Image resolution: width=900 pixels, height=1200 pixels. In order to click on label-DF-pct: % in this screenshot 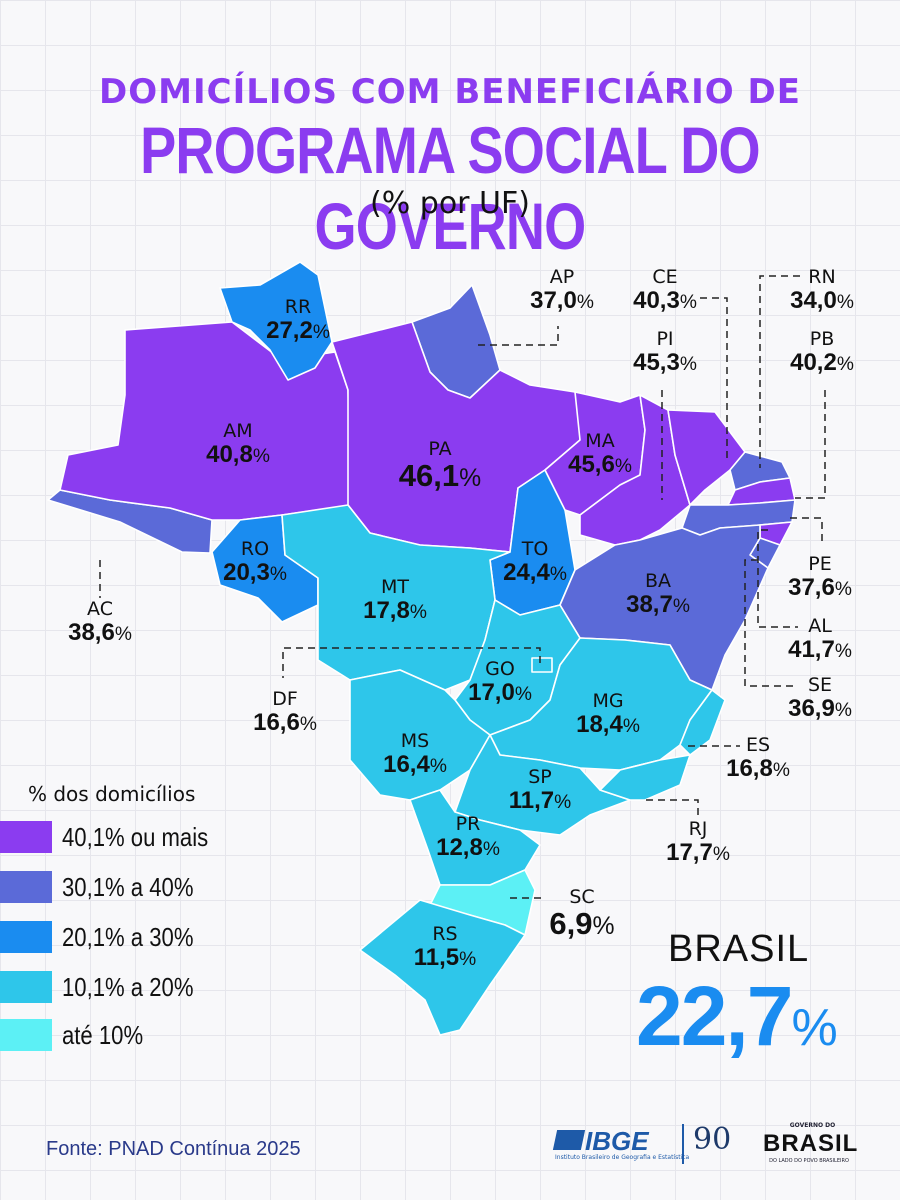, I will do `click(308, 724)`.